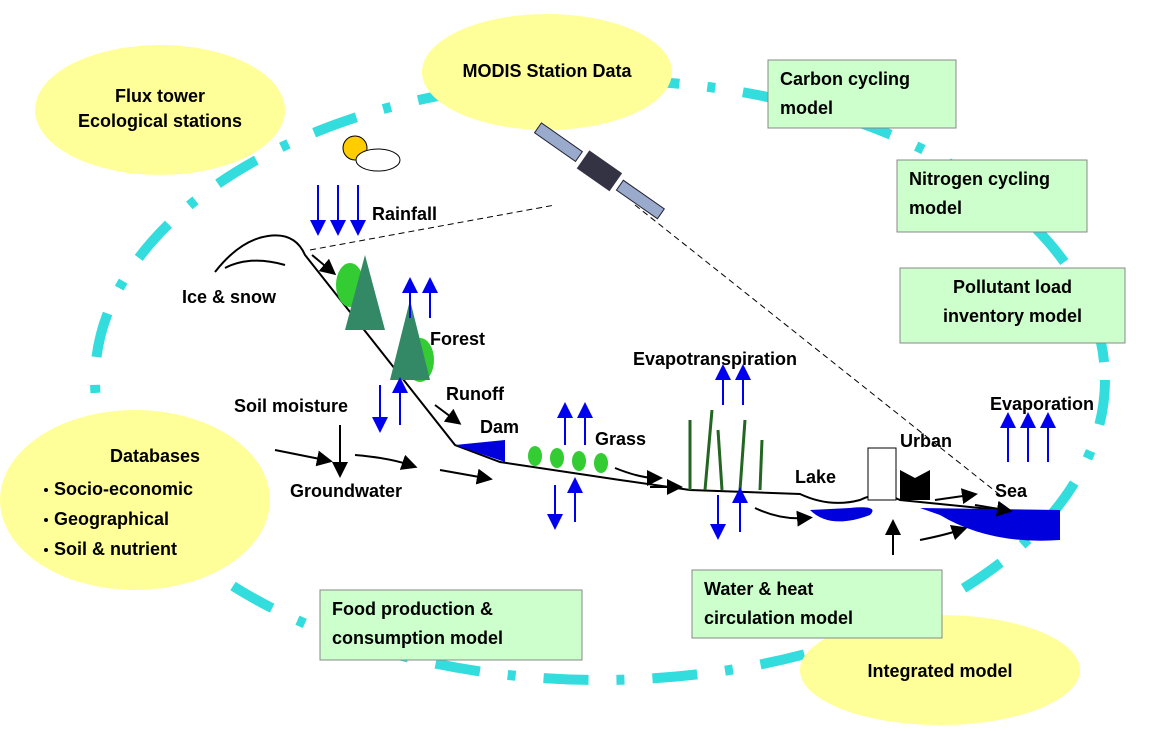 This screenshot has width=1149, height=731. I want to click on ellipse-text: Integrated model, so click(939, 671).